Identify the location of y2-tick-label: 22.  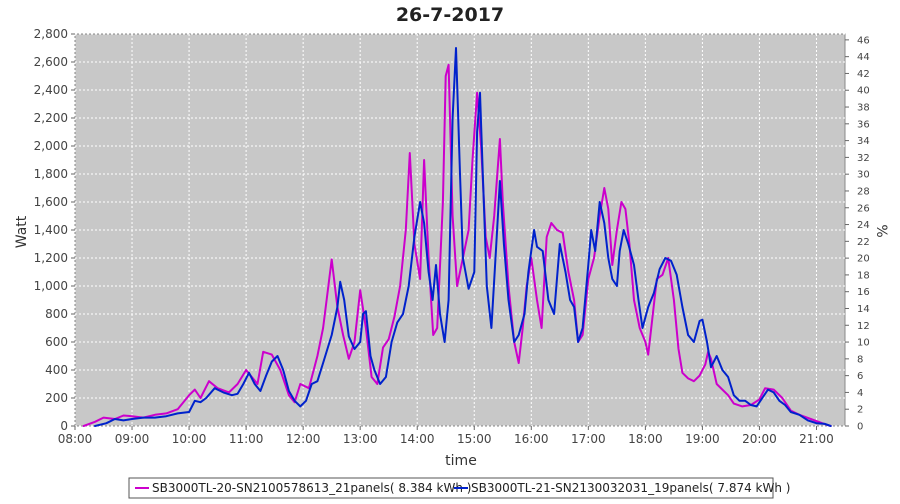
(863, 242).